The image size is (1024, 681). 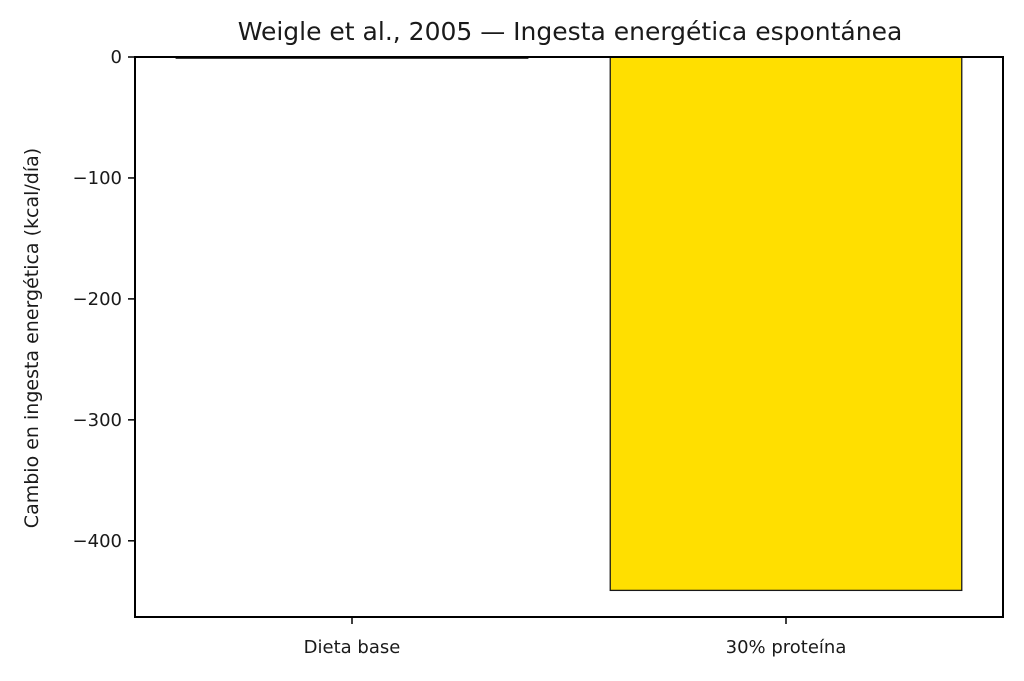 What do you see at coordinates (32, 338) in the screenshot?
I see `y-axis-label: Cambio en ingesta energética (kcal/día)` at bounding box center [32, 338].